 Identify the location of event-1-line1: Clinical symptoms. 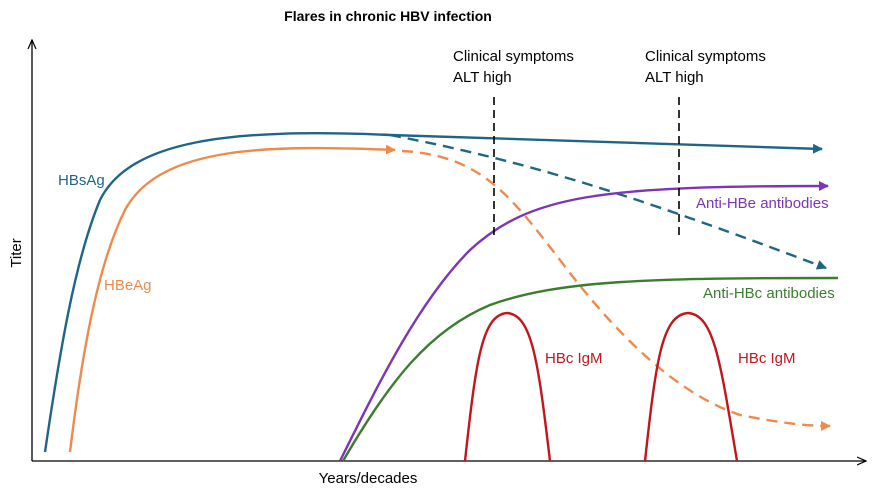
(513, 56).